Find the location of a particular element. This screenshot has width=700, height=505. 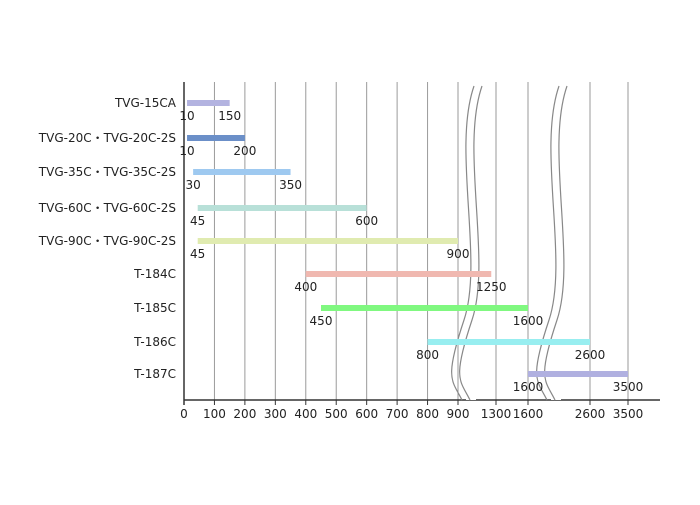

x-tick-label-0: 0 is located at coordinates (184, 414).